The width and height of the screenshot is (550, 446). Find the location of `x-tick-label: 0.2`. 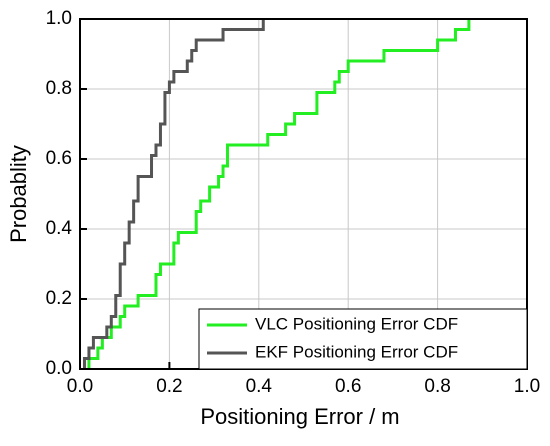

x-tick-label: 0.2 is located at coordinates (169, 386).